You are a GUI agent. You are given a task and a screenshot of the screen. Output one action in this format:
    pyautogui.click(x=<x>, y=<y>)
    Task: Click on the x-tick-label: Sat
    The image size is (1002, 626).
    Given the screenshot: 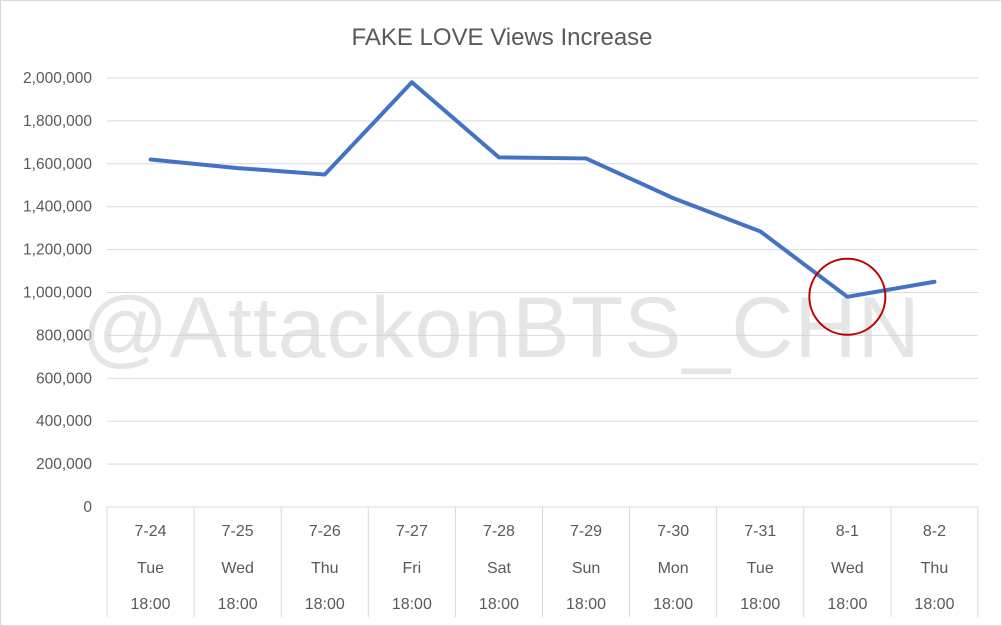 What is the action you would take?
    pyautogui.click(x=499, y=568)
    